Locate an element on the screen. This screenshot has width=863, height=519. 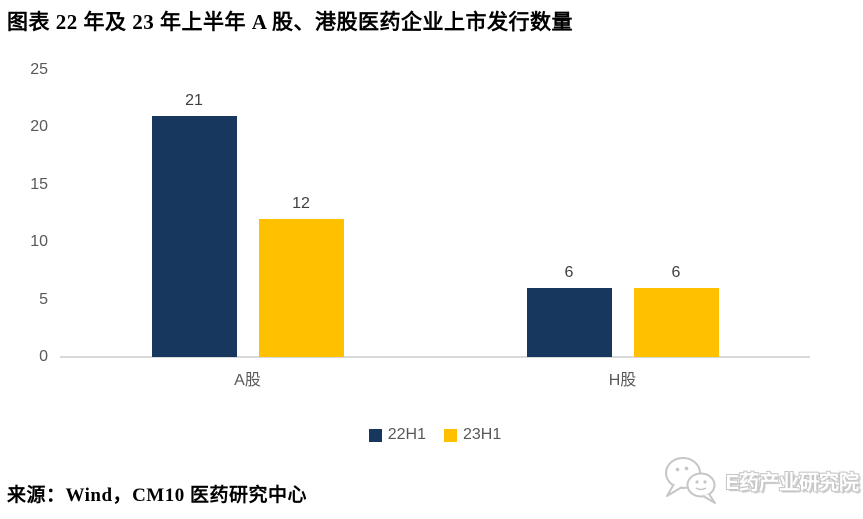
bar-value-label: 21 is located at coordinates (194, 100).